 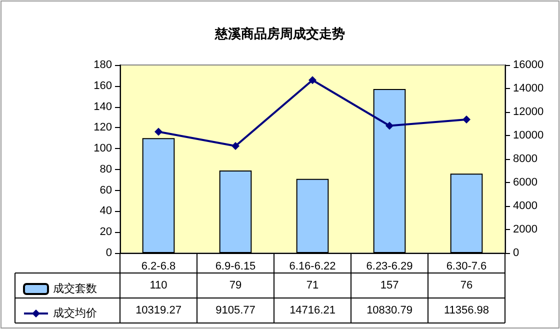 What do you see at coordinates (525, 206) in the screenshot?
I see `y2-tick-label: 4000` at bounding box center [525, 206].